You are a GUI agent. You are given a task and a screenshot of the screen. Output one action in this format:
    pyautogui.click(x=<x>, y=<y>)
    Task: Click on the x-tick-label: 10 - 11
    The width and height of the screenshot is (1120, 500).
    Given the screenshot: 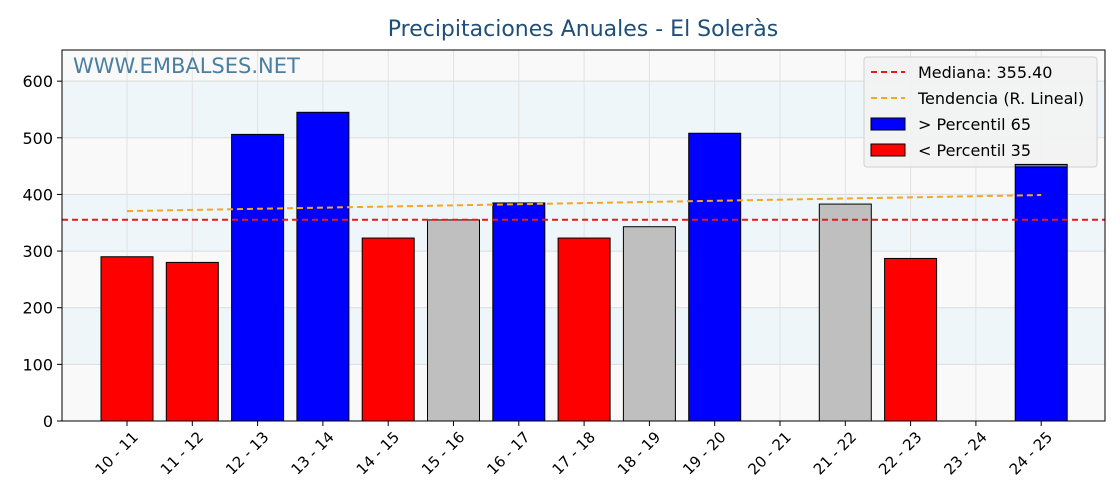 What is the action you would take?
    pyautogui.click(x=117, y=453)
    